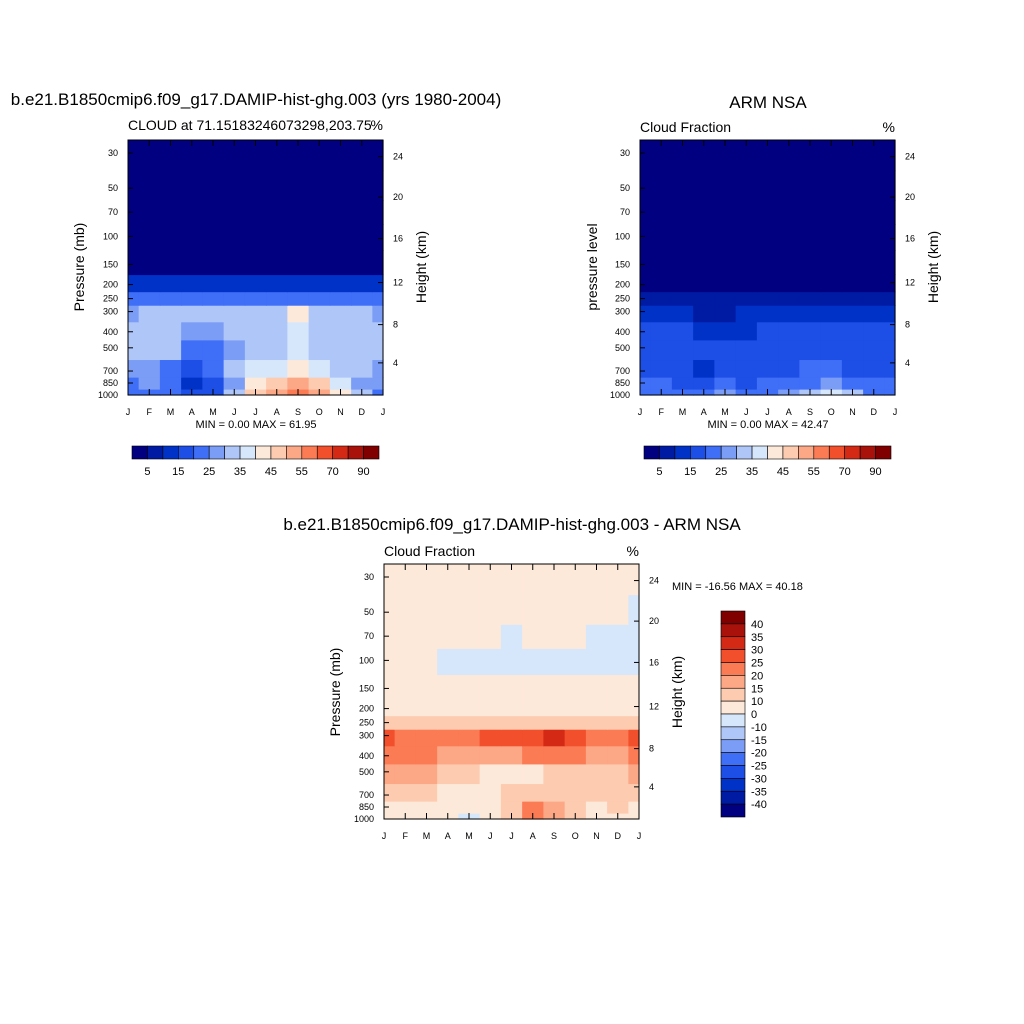 This screenshot has height=1024, width=1024. What do you see at coordinates (110, 299) in the screenshot?
I see `y-tick-label: 250` at bounding box center [110, 299].